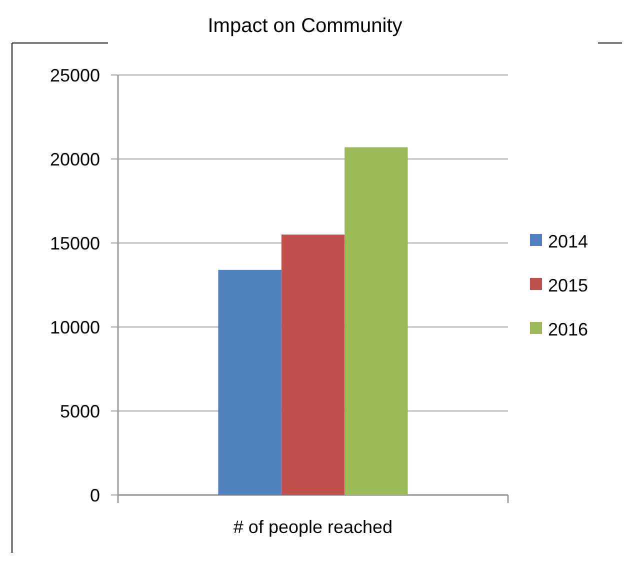 This screenshot has width=630, height=561. I want to click on chart-title: Impact on Community, so click(305, 26).